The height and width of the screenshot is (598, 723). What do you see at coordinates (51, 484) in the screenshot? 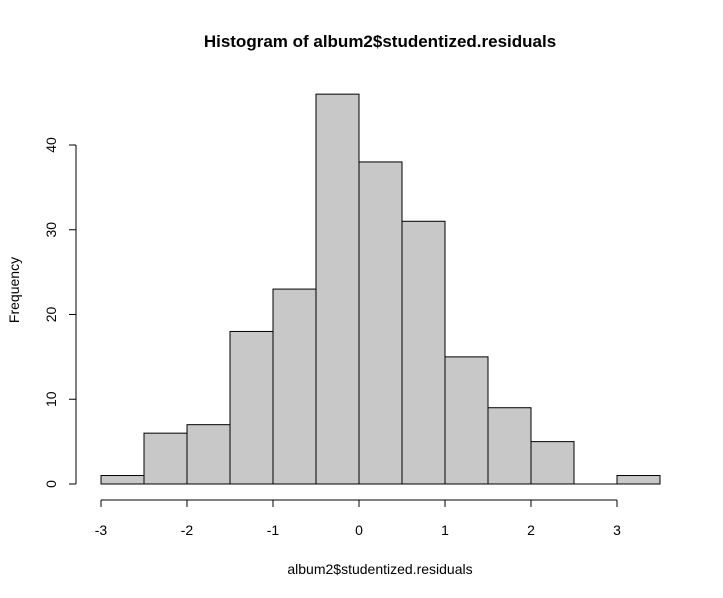
I see `y-tick-label: 0` at bounding box center [51, 484].